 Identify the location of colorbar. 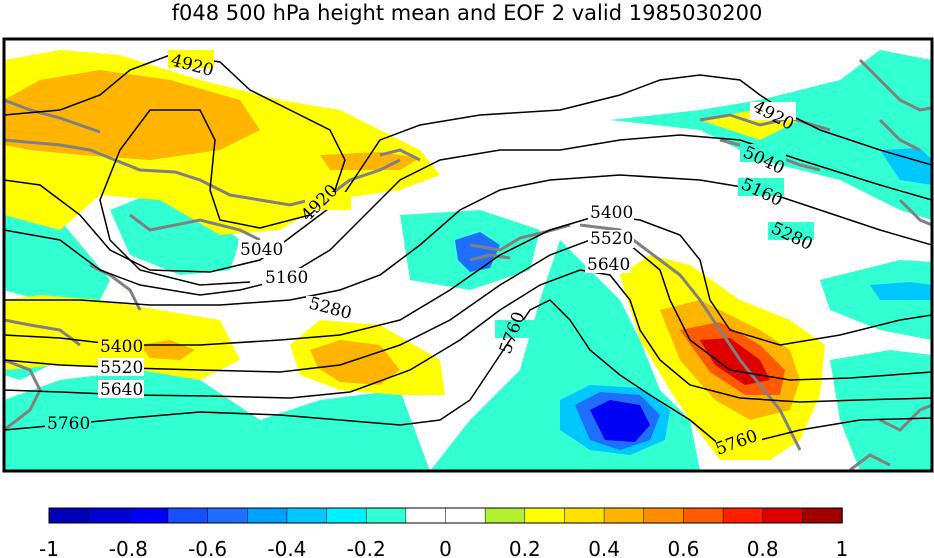
(445, 515).